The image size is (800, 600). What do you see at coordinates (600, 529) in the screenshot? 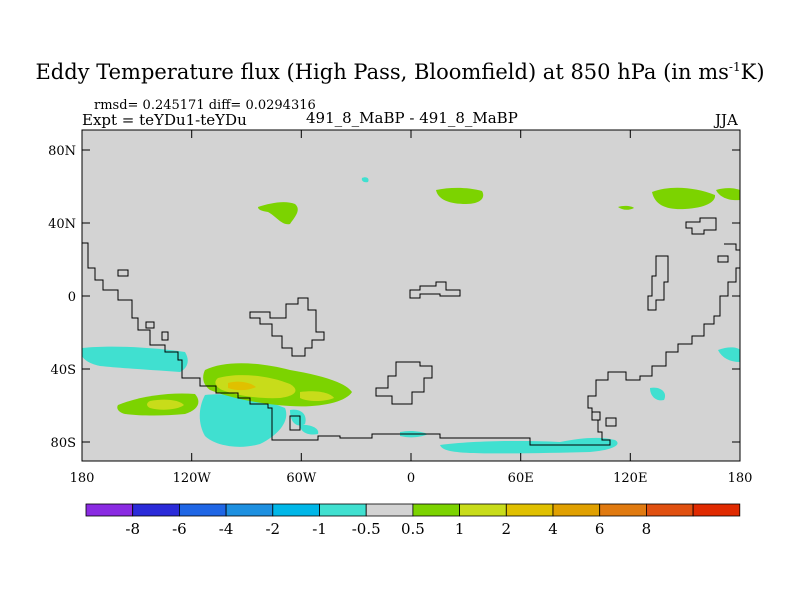
I see `legend-label: 6` at bounding box center [600, 529].